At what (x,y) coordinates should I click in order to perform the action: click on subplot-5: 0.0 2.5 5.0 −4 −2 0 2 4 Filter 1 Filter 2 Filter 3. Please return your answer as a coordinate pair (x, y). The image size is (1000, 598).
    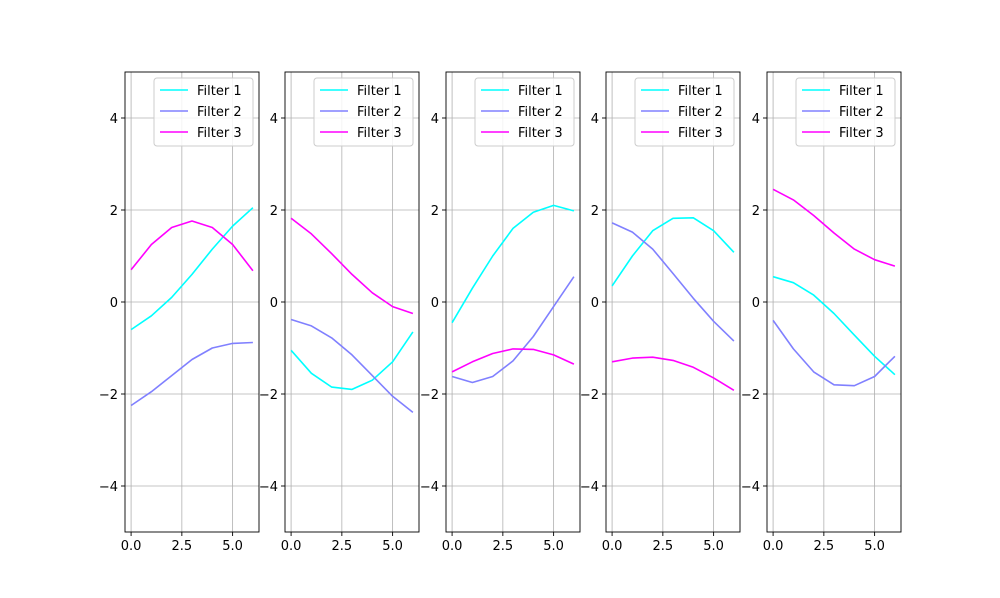
    Looking at the image, I should click on (821, 312).